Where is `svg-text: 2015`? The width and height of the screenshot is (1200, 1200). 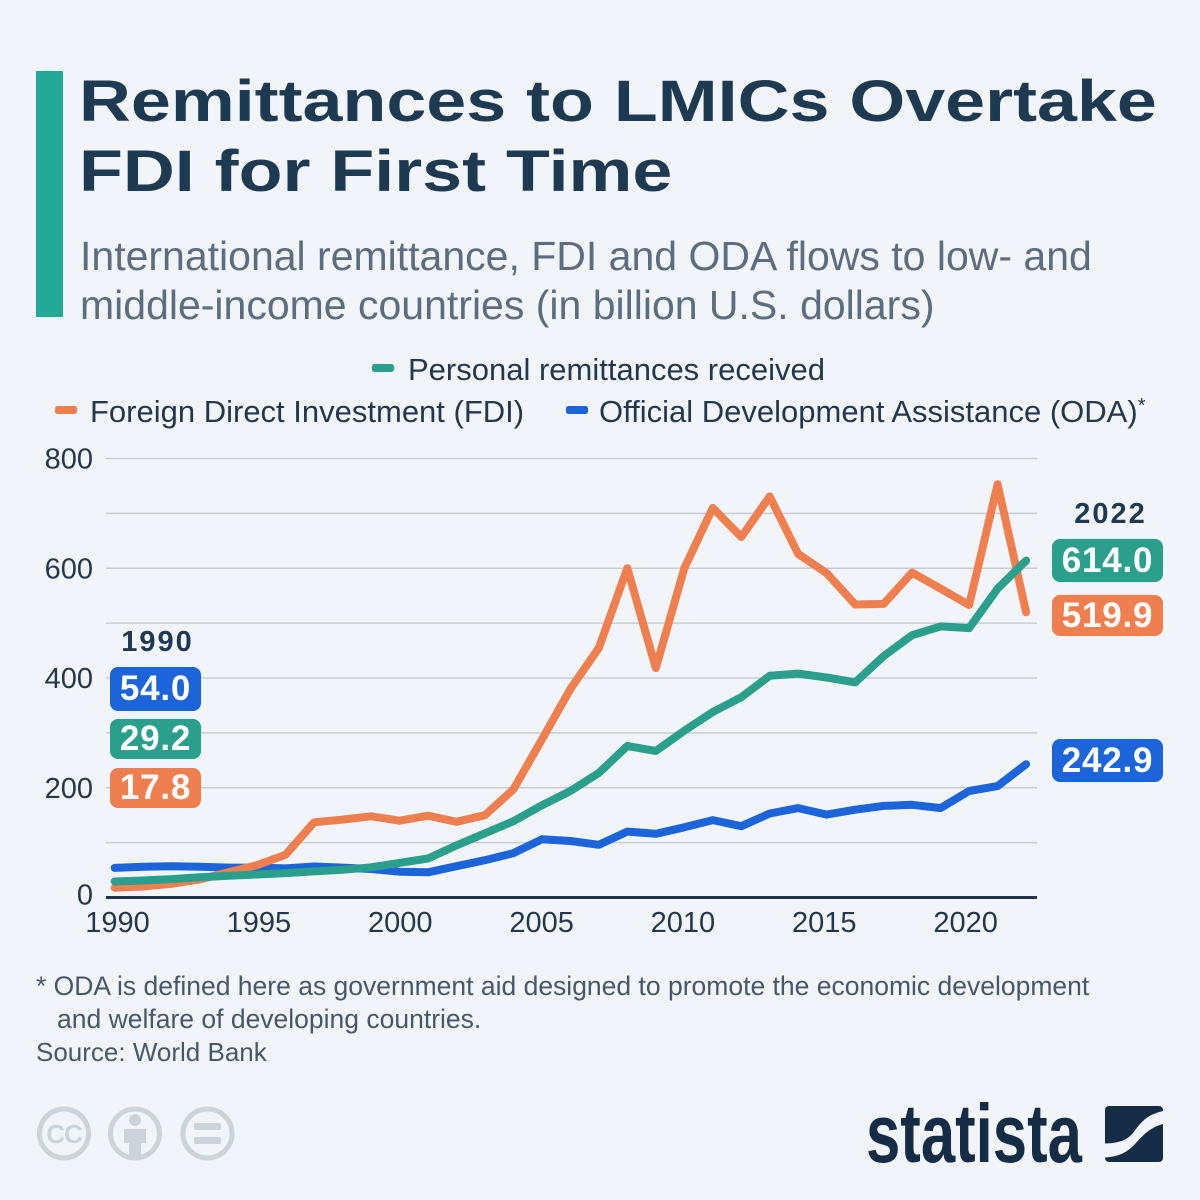 svg-text: 2015 is located at coordinates (824, 923).